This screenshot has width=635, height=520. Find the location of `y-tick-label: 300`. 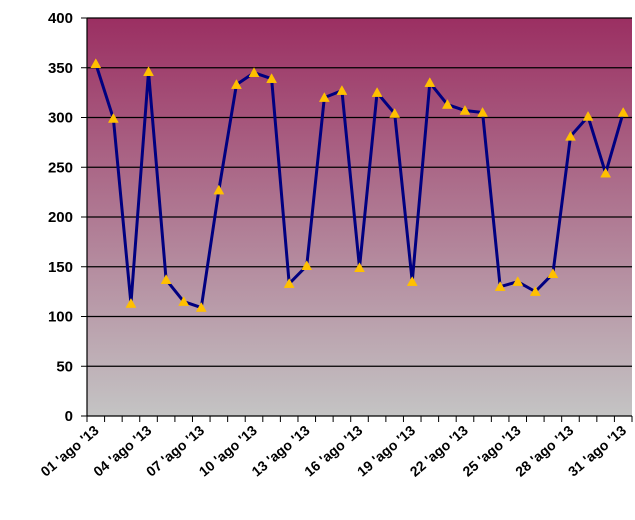

y-tick-label: 300 is located at coordinates (60, 118).